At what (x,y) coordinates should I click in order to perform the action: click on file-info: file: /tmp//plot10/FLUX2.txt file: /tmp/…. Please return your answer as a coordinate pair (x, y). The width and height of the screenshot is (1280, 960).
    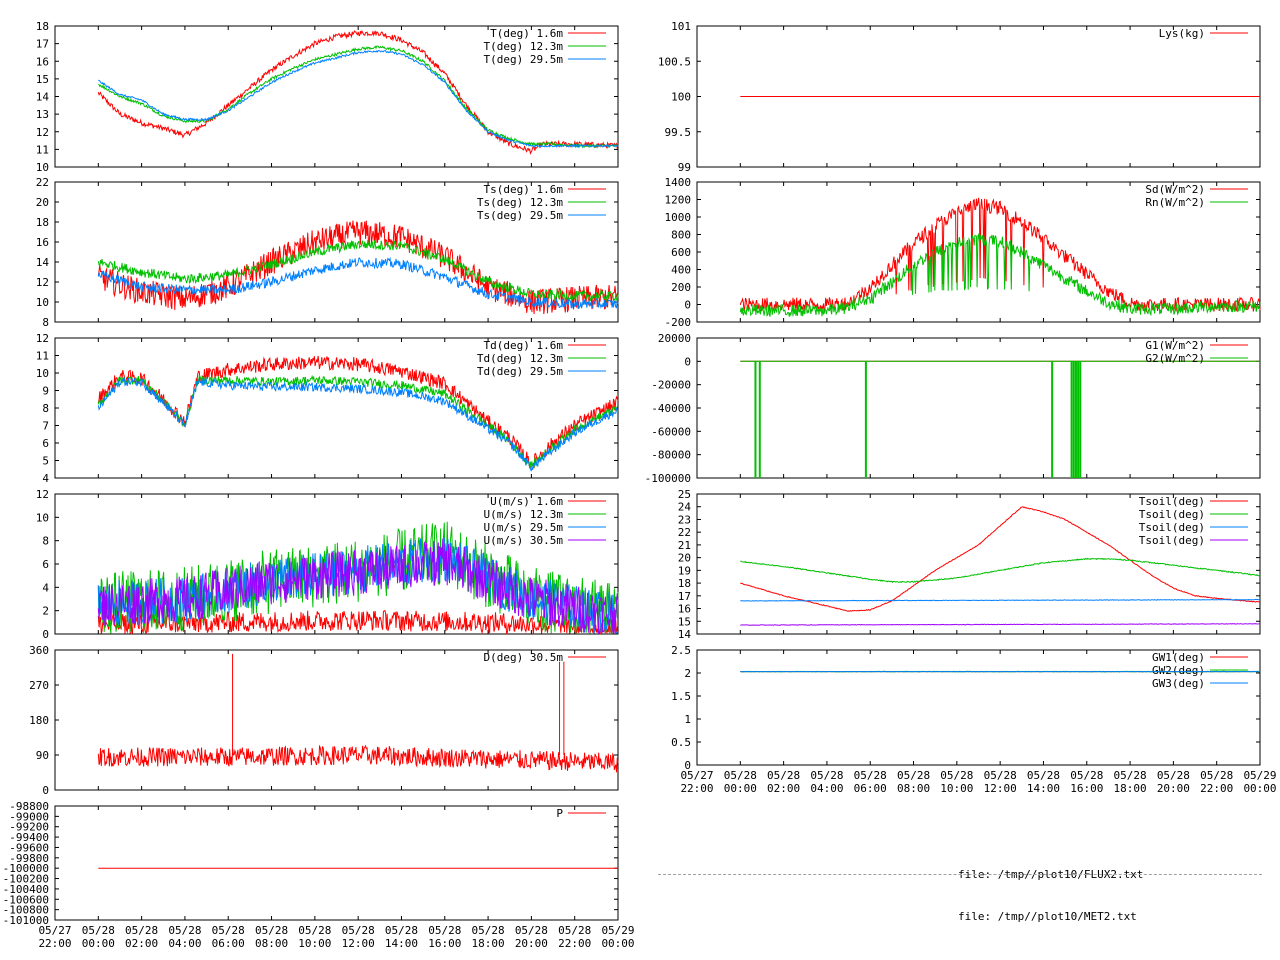
    Looking at the image, I should click on (1050, 889).